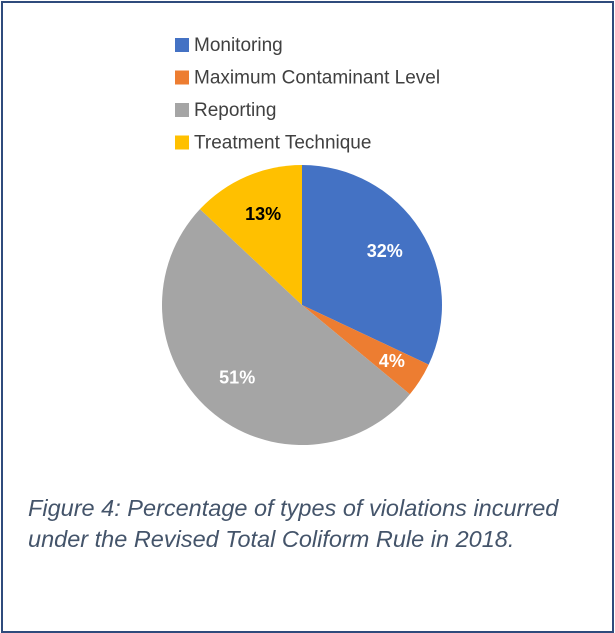 The image size is (615, 633). I want to click on value-label: 32%, so click(385, 251).